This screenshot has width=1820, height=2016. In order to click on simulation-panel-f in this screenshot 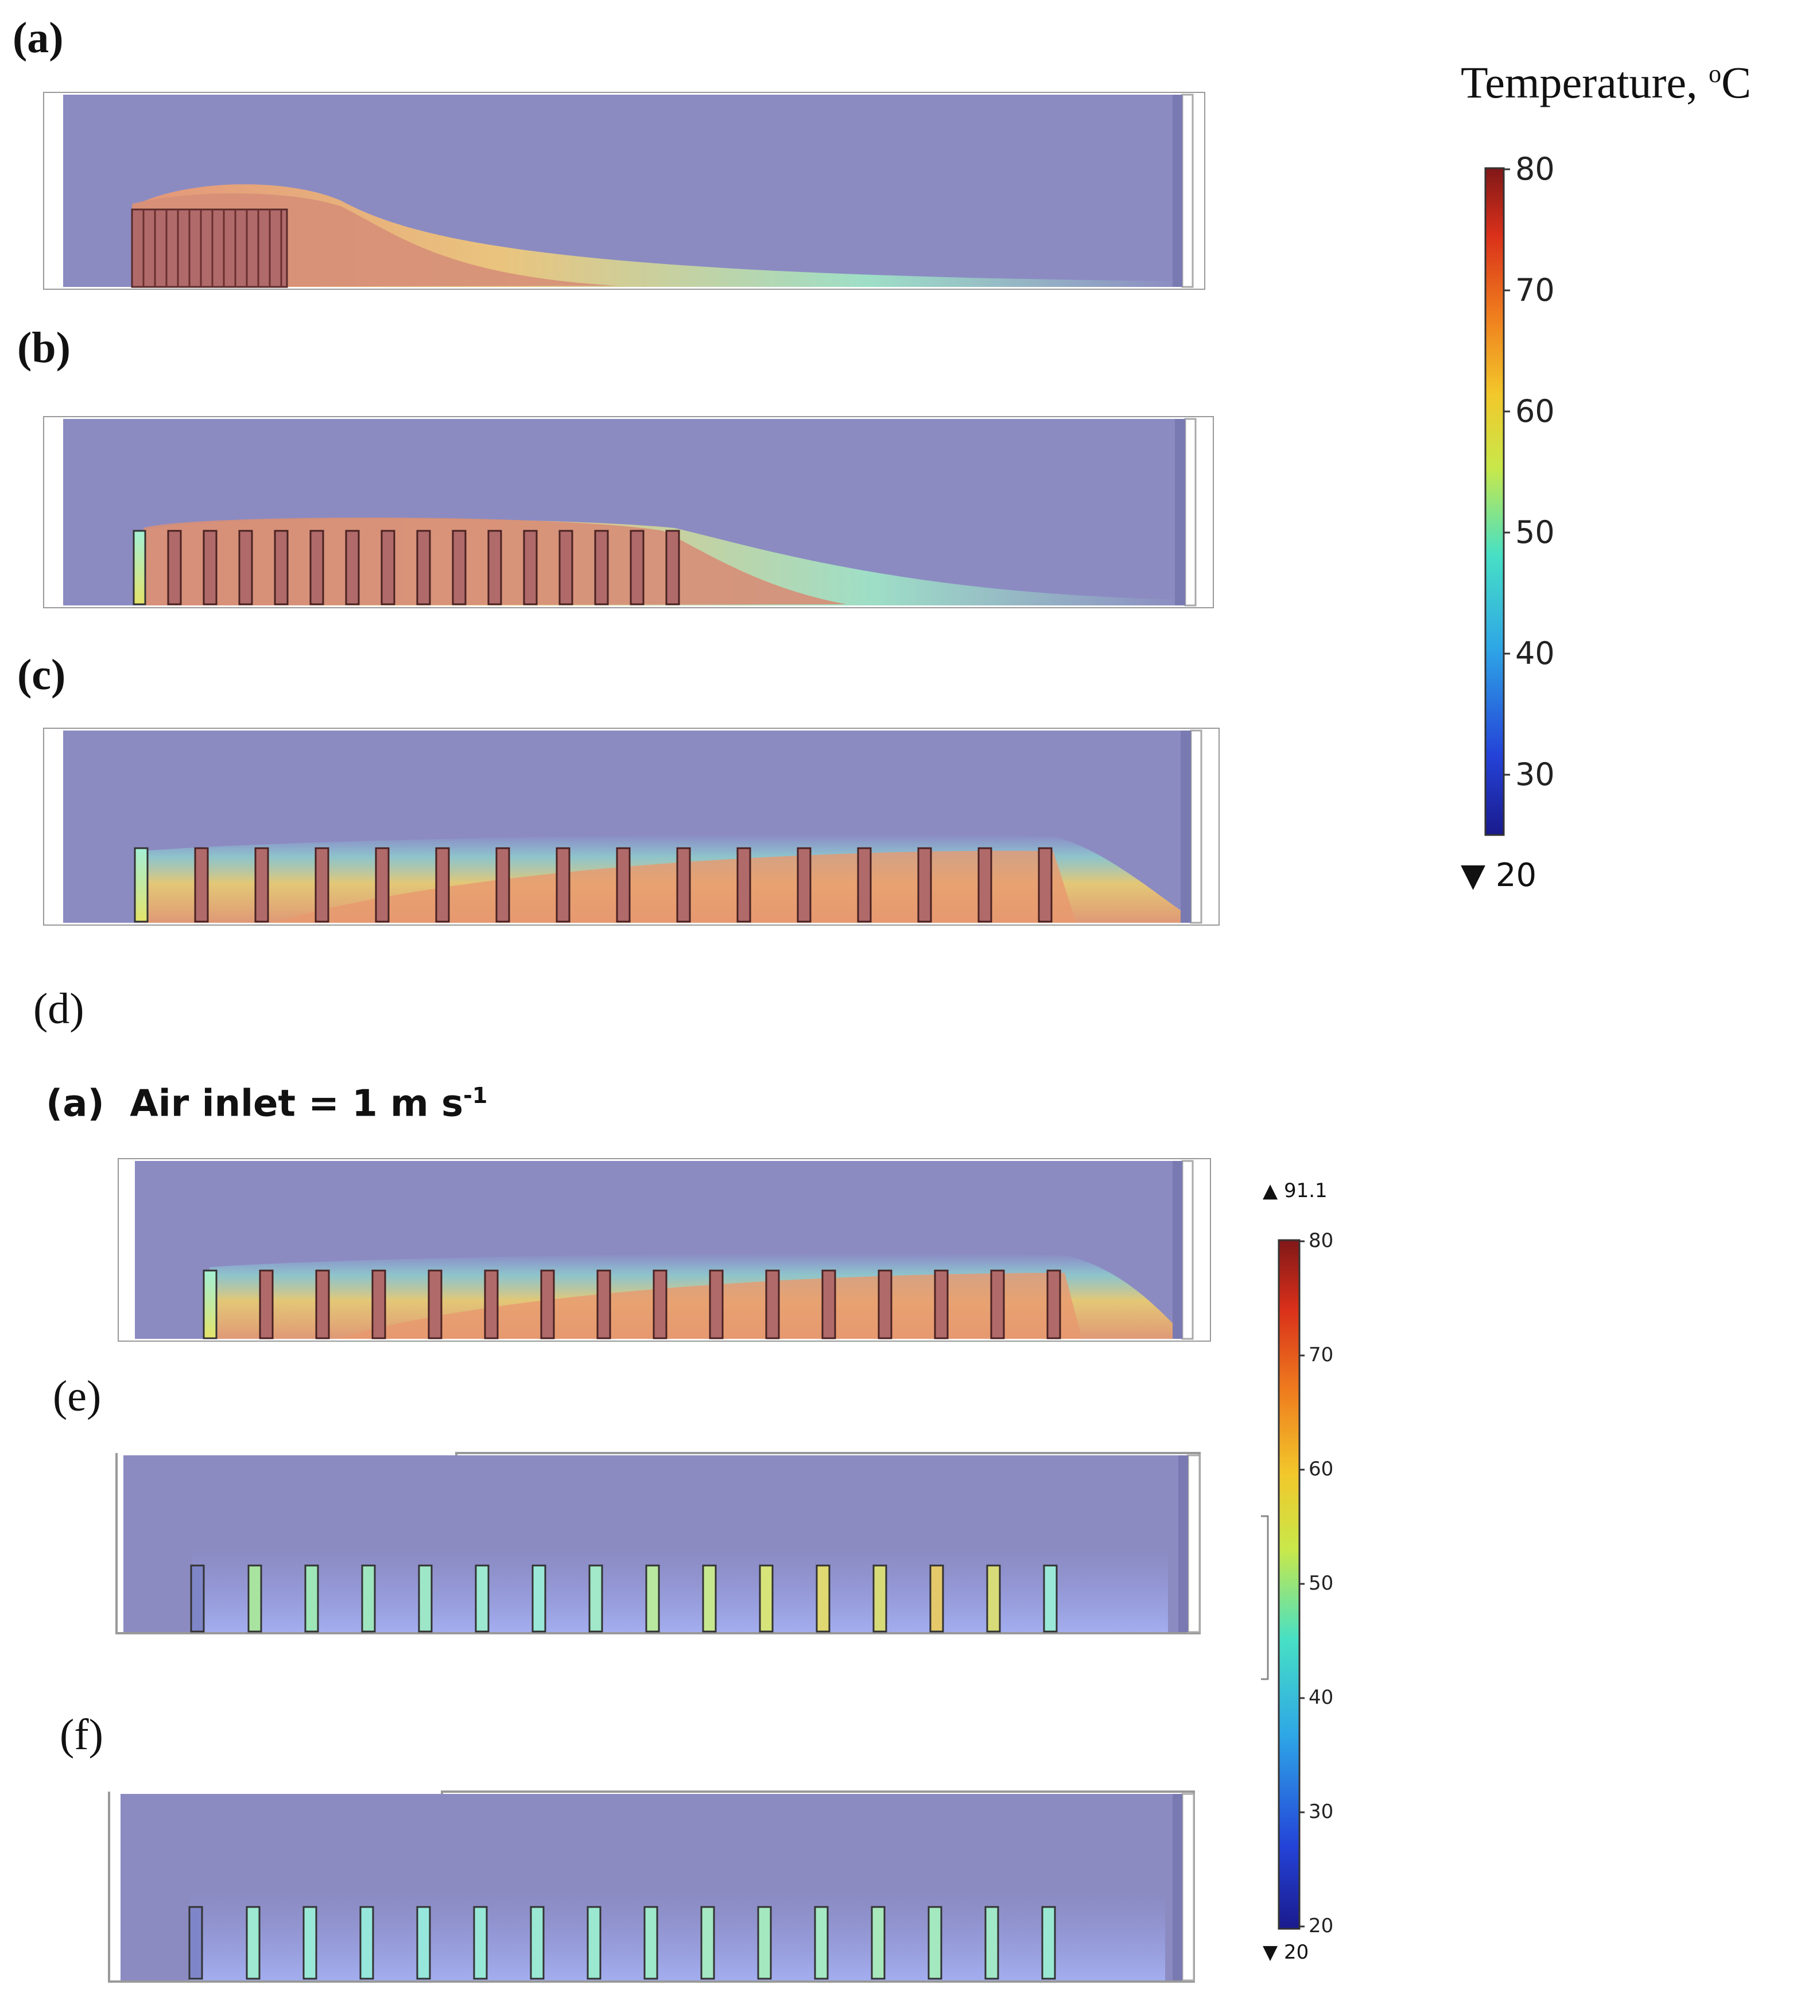, I will do `click(655, 1886)`.